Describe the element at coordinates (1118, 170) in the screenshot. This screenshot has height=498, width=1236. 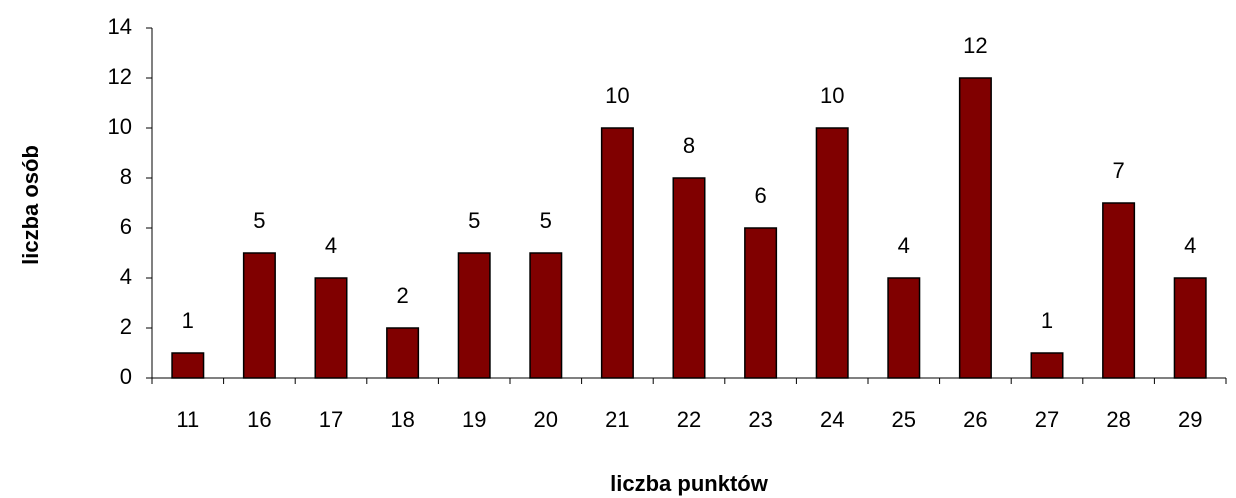
I see `data-label: 7` at that location.